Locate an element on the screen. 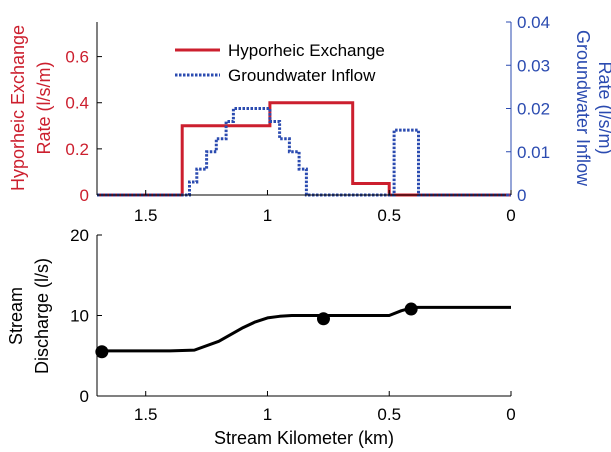  top-left-tick-label: 0.2 is located at coordinates (77, 149).